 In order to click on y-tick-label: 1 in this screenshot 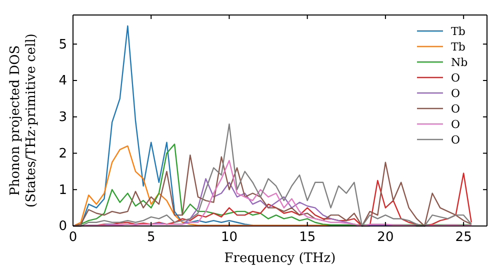, I will do `click(62, 190)`.